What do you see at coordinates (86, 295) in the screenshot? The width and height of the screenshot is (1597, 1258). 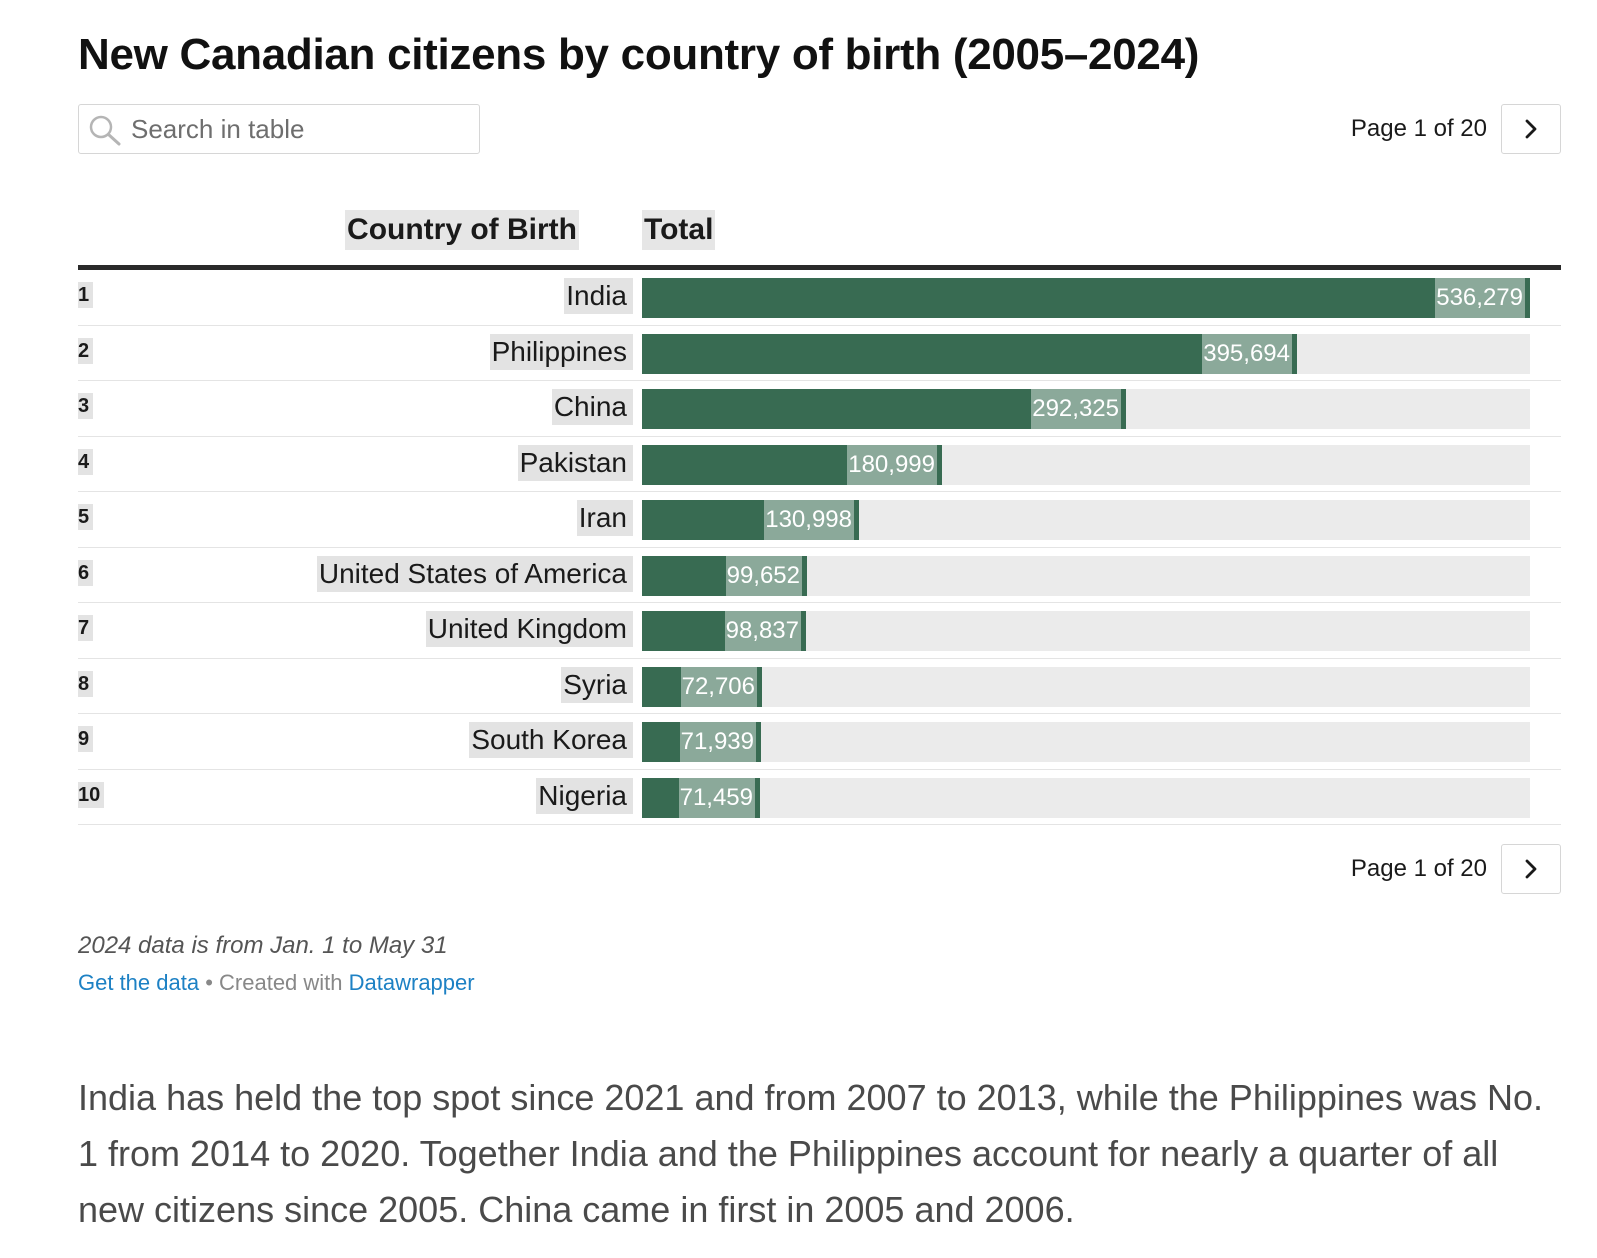 I see `rank-number: 1` at bounding box center [86, 295].